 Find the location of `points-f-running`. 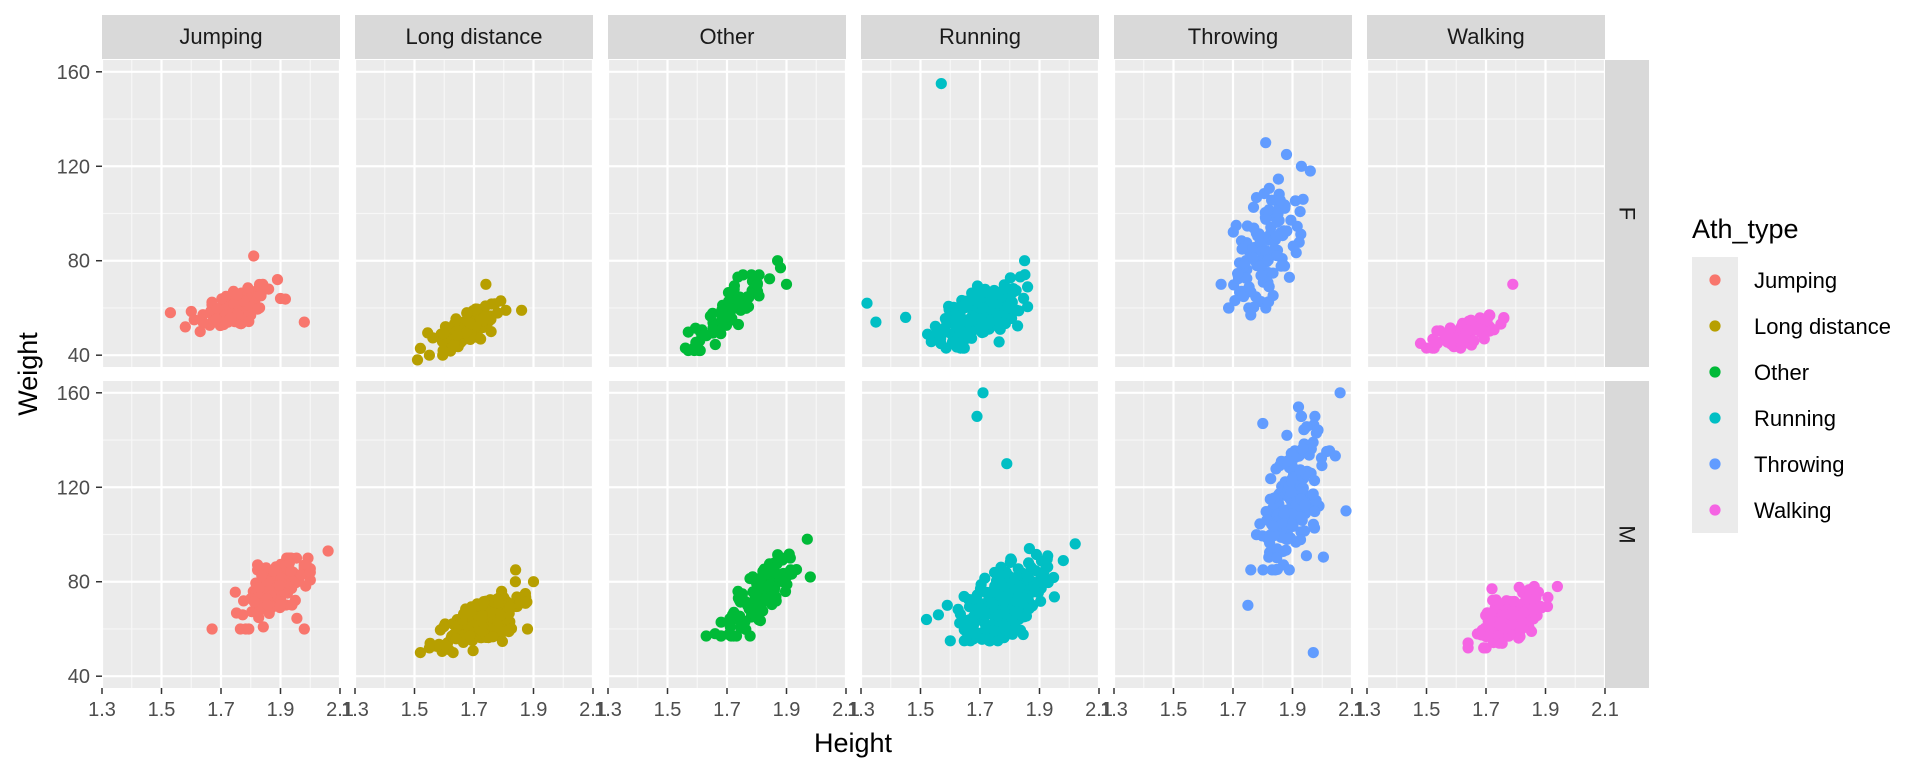

points-f-running is located at coordinates (947, 216).